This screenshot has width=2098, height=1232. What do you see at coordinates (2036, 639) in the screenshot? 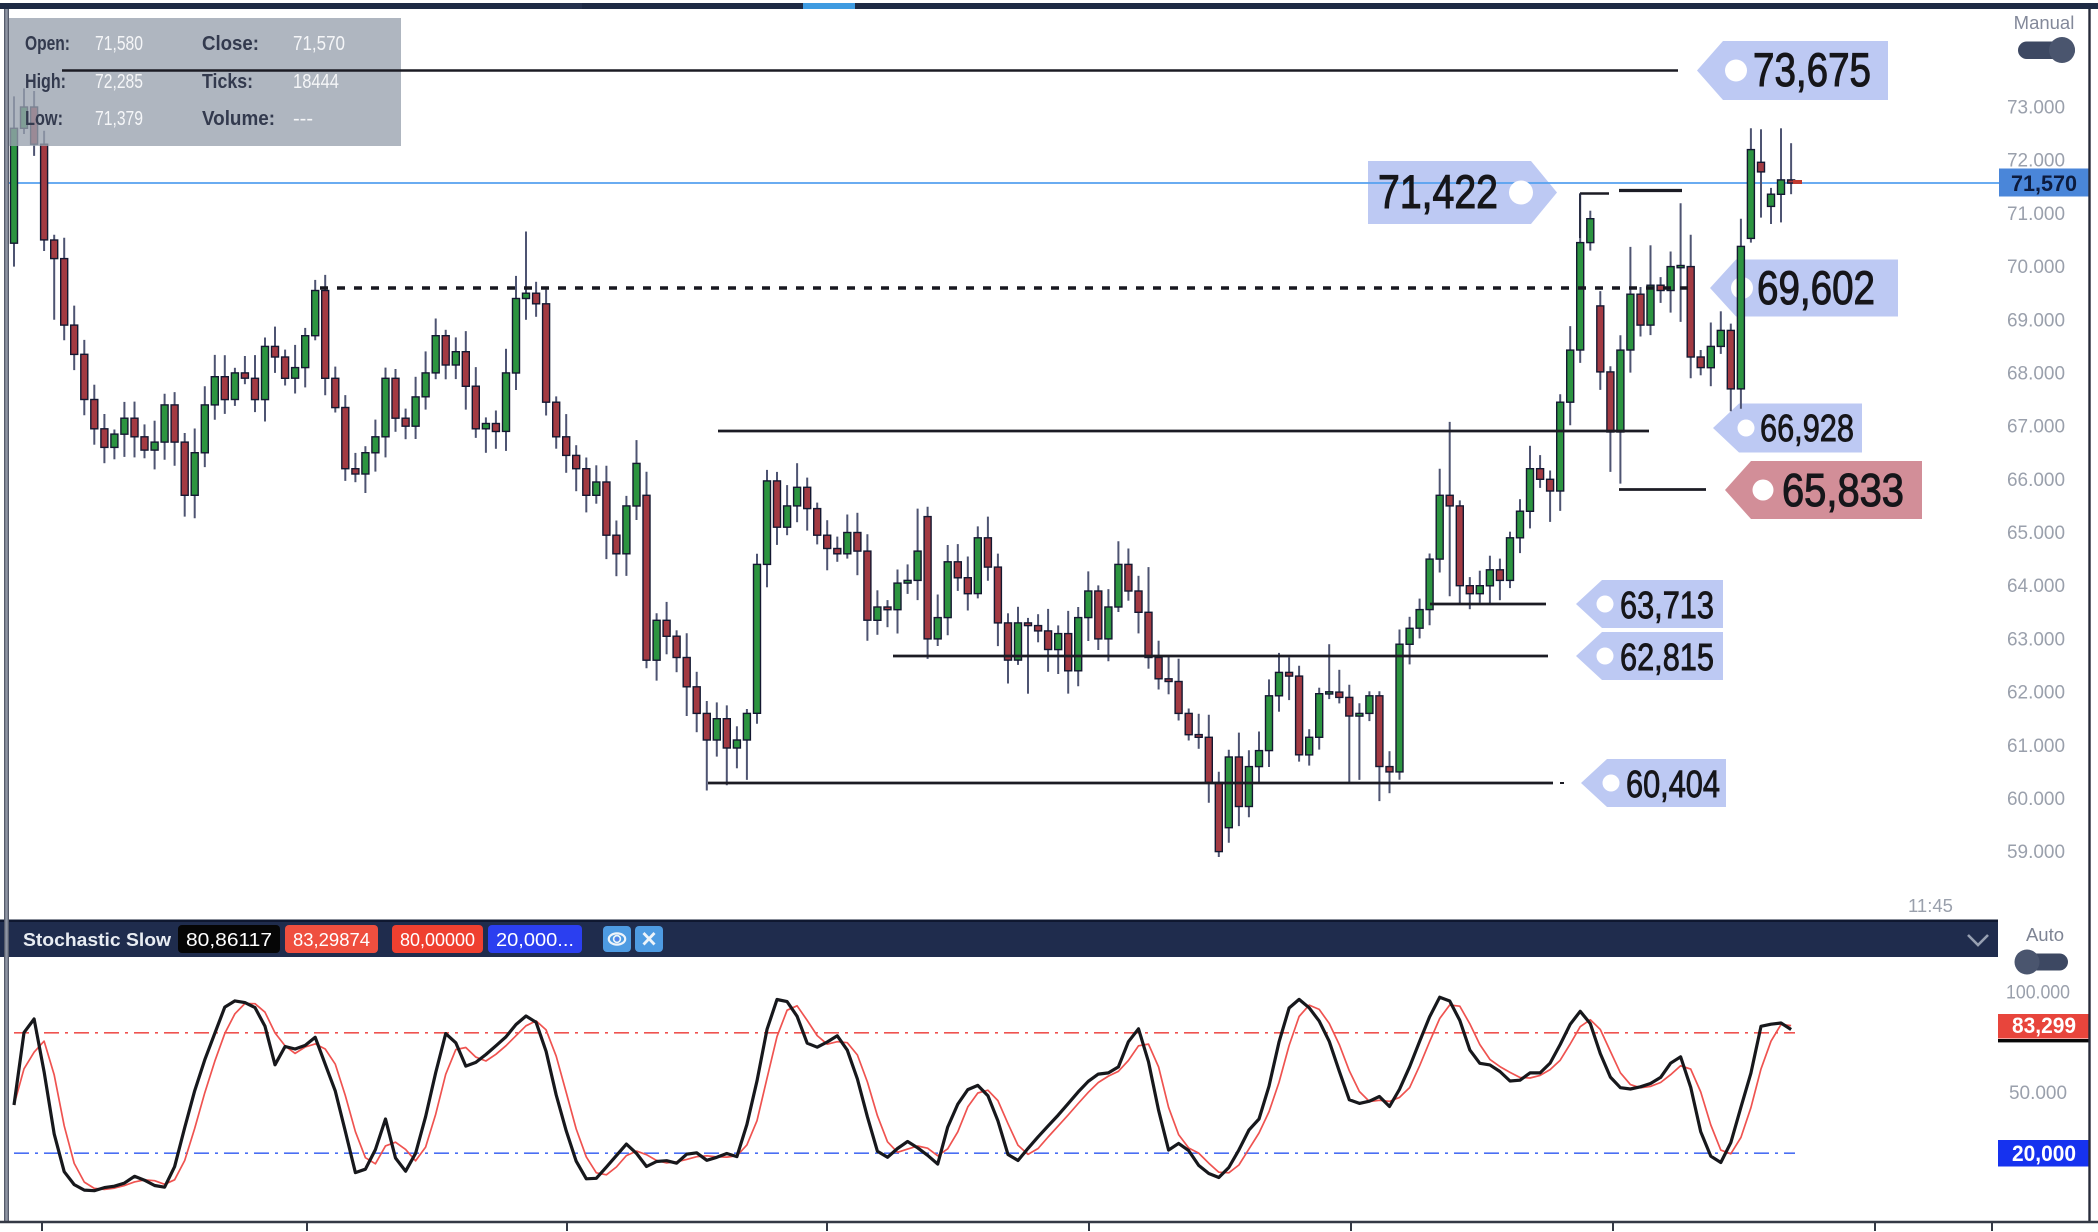
I see `svg-text: 63.000` at bounding box center [2036, 639].